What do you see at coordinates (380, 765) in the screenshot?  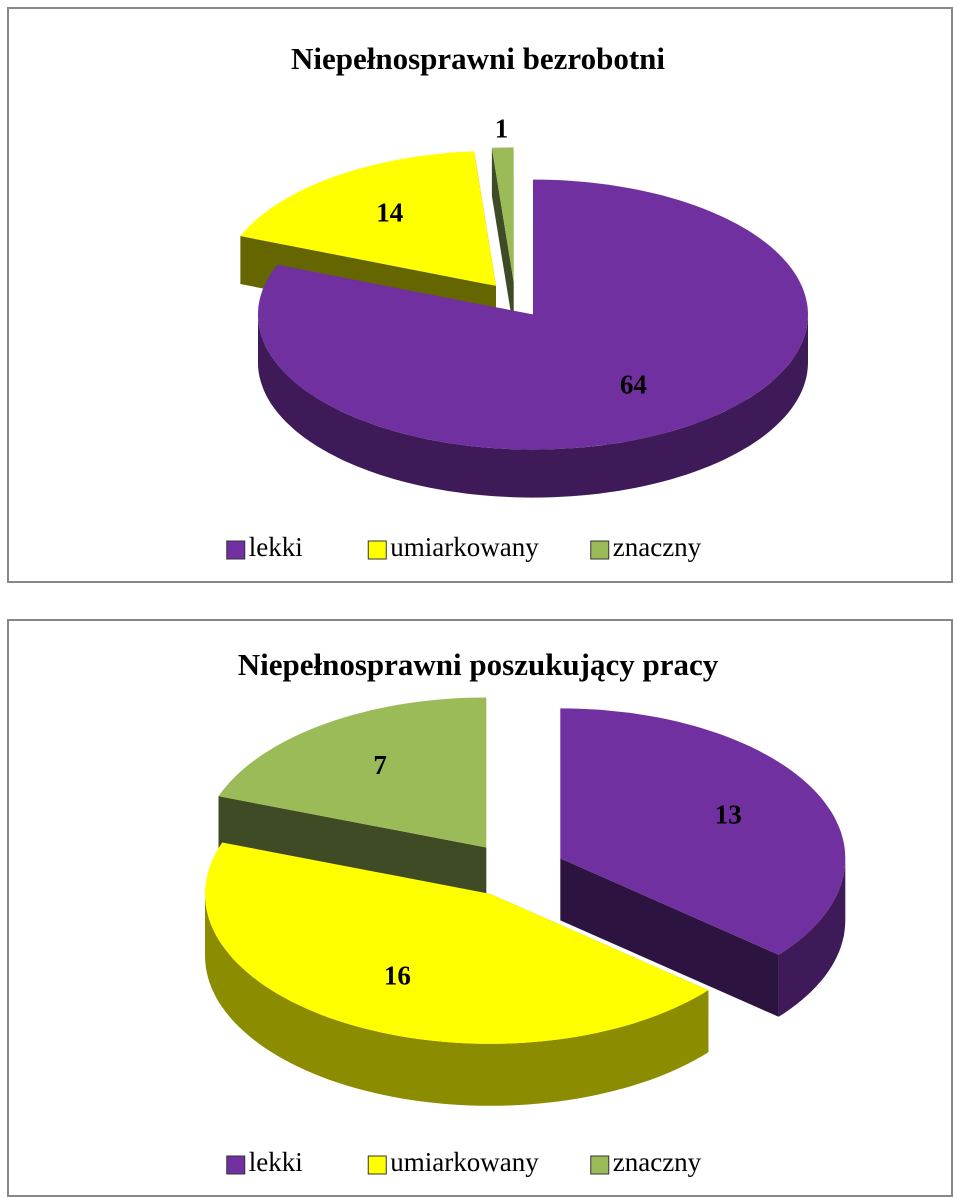 I see `value-label: 7` at bounding box center [380, 765].